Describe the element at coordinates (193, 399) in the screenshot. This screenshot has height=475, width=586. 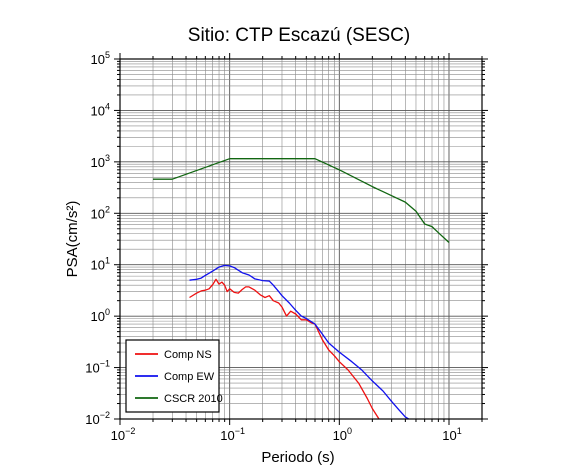
I see `legend-label: CSCR 2010` at that location.